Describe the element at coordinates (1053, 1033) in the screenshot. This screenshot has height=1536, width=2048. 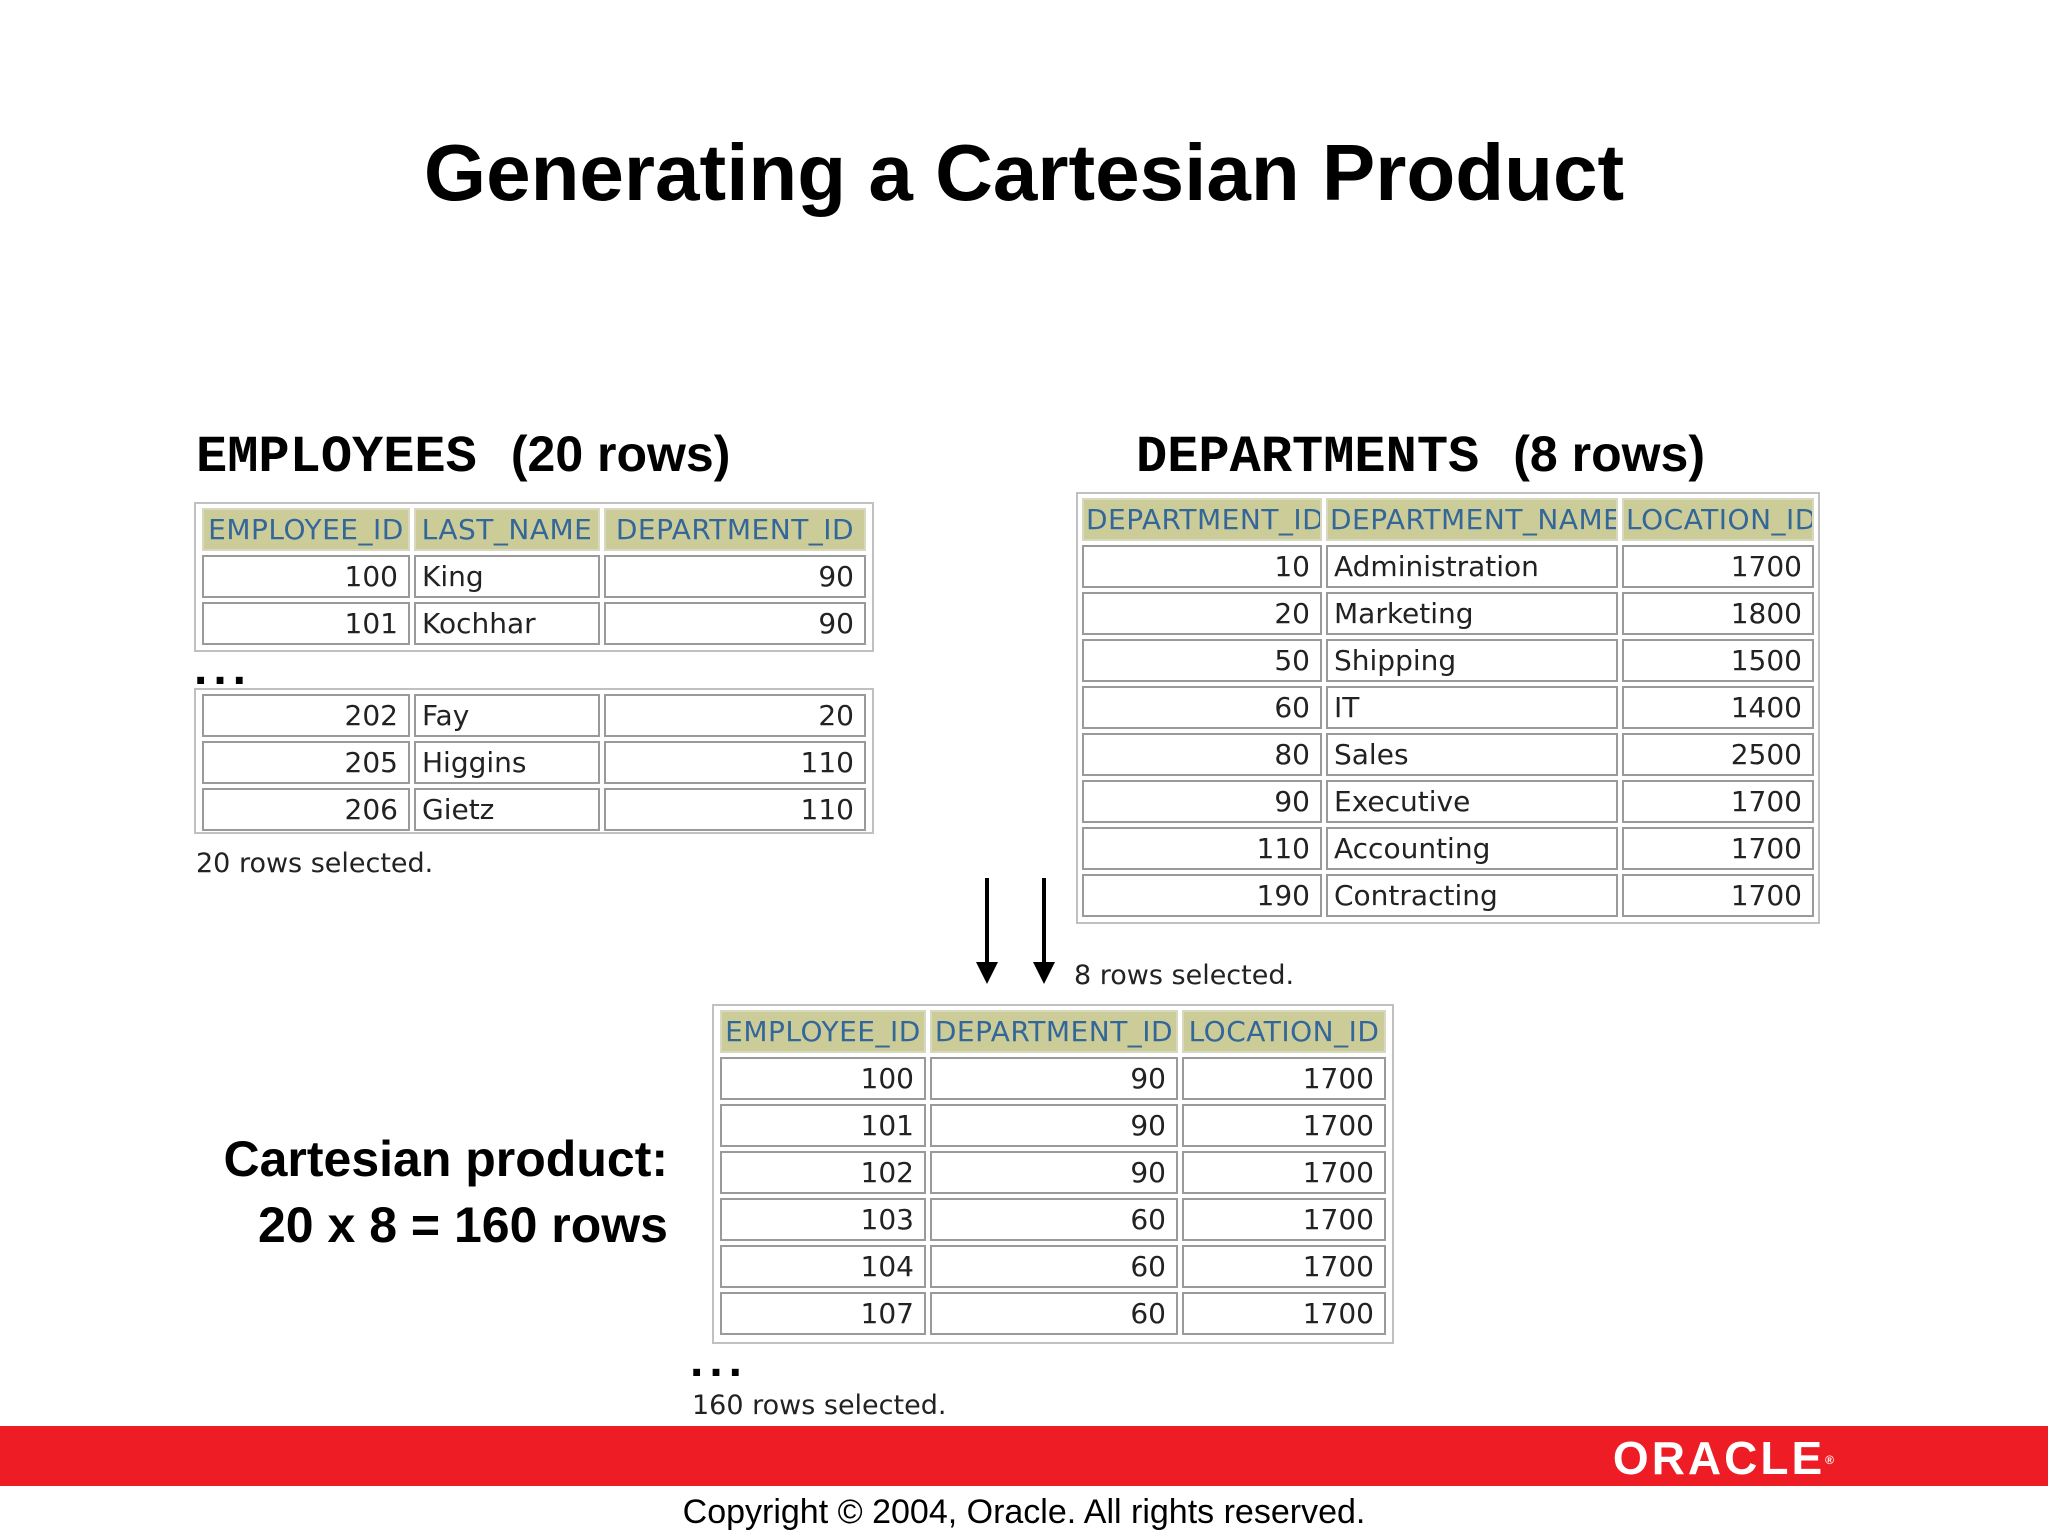
I see `cartesian-header-row: EMPLOYEE_ID DEPARTMENT_ID LOCATION_ID` at that location.